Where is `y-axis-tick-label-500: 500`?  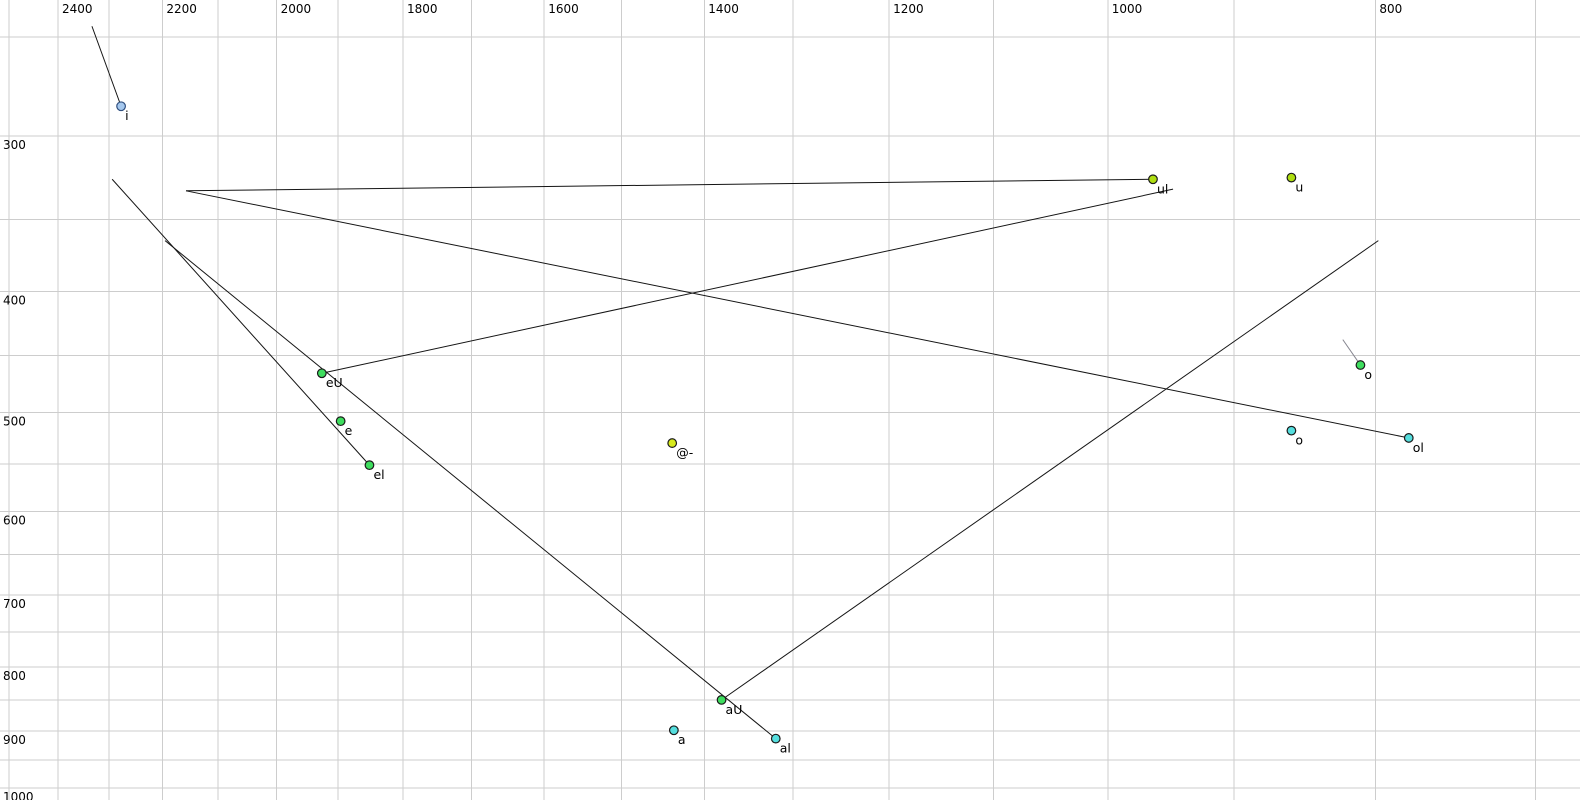
y-axis-tick-label-500: 500 is located at coordinates (14, 422).